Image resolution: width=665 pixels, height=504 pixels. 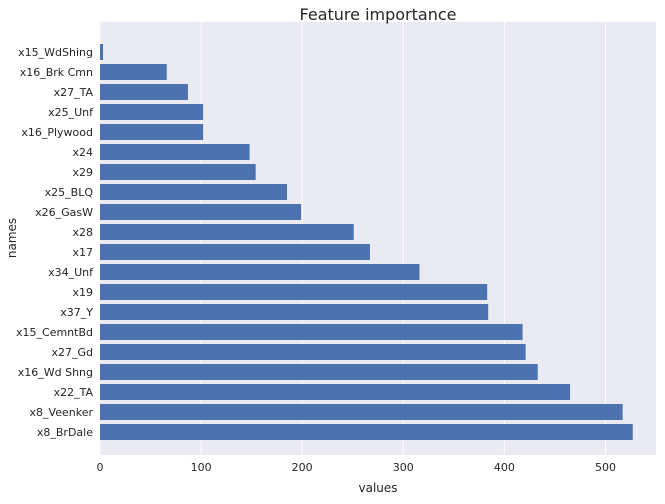 I want to click on x-tick-label: 0, so click(x=100, y=467).